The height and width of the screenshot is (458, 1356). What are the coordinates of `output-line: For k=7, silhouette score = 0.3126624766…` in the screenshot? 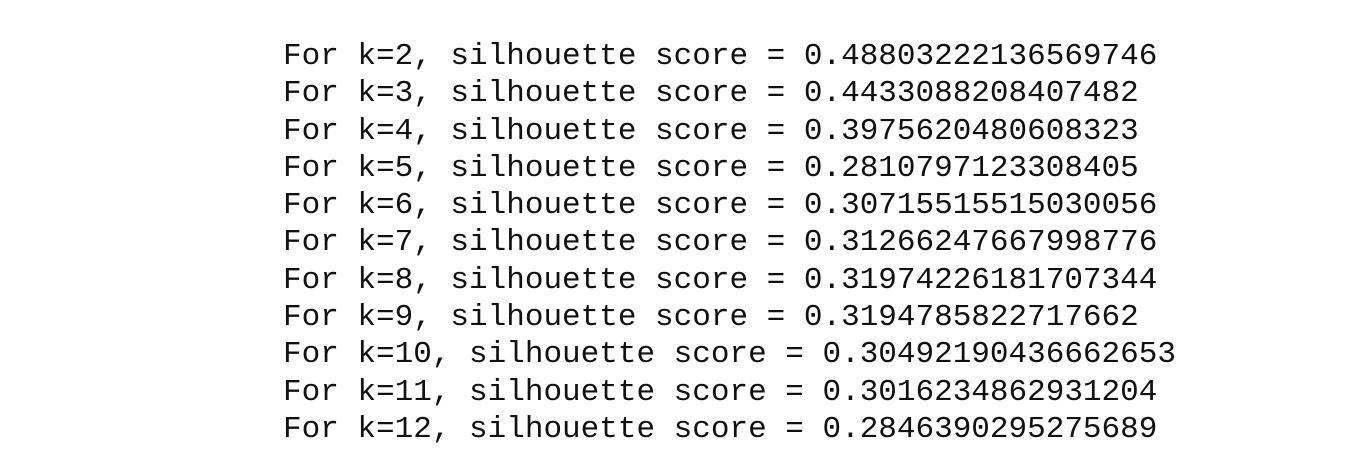 It's located at (720, 243).